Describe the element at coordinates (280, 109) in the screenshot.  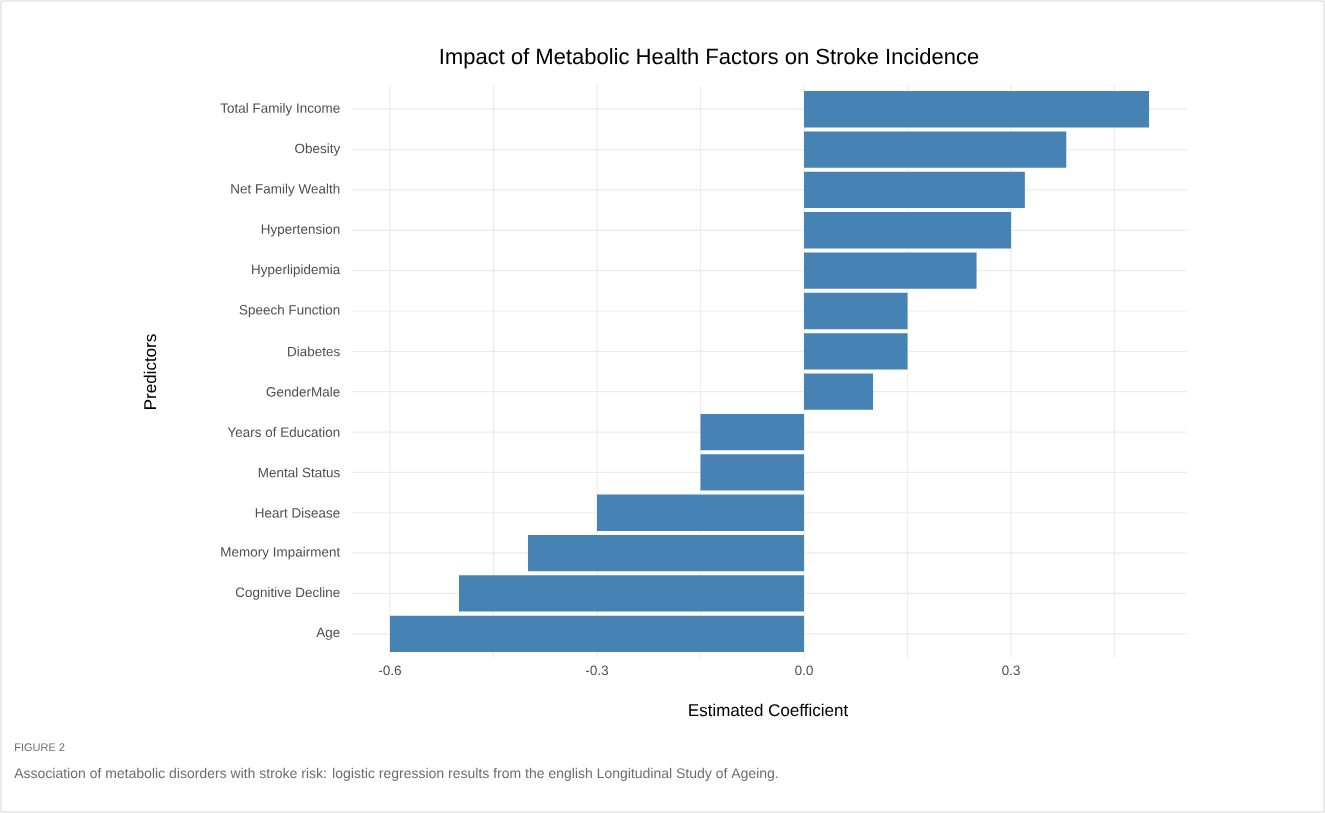
I see `y-tick-label: Total Family Income` at that location.